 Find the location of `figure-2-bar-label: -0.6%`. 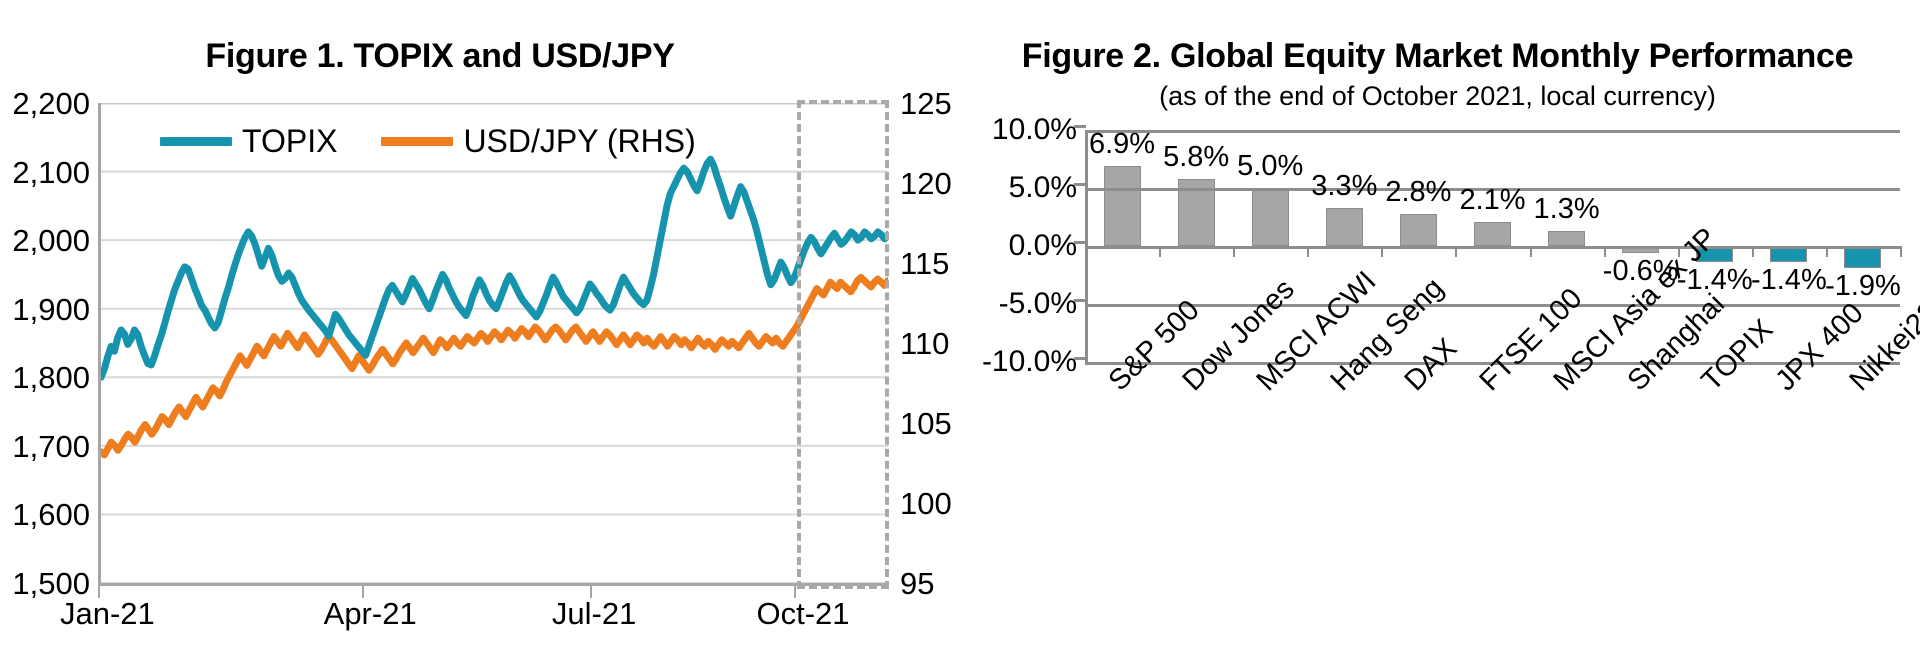

figure-2-bar-label: -0.6% is located at coordinates (1640, 270).